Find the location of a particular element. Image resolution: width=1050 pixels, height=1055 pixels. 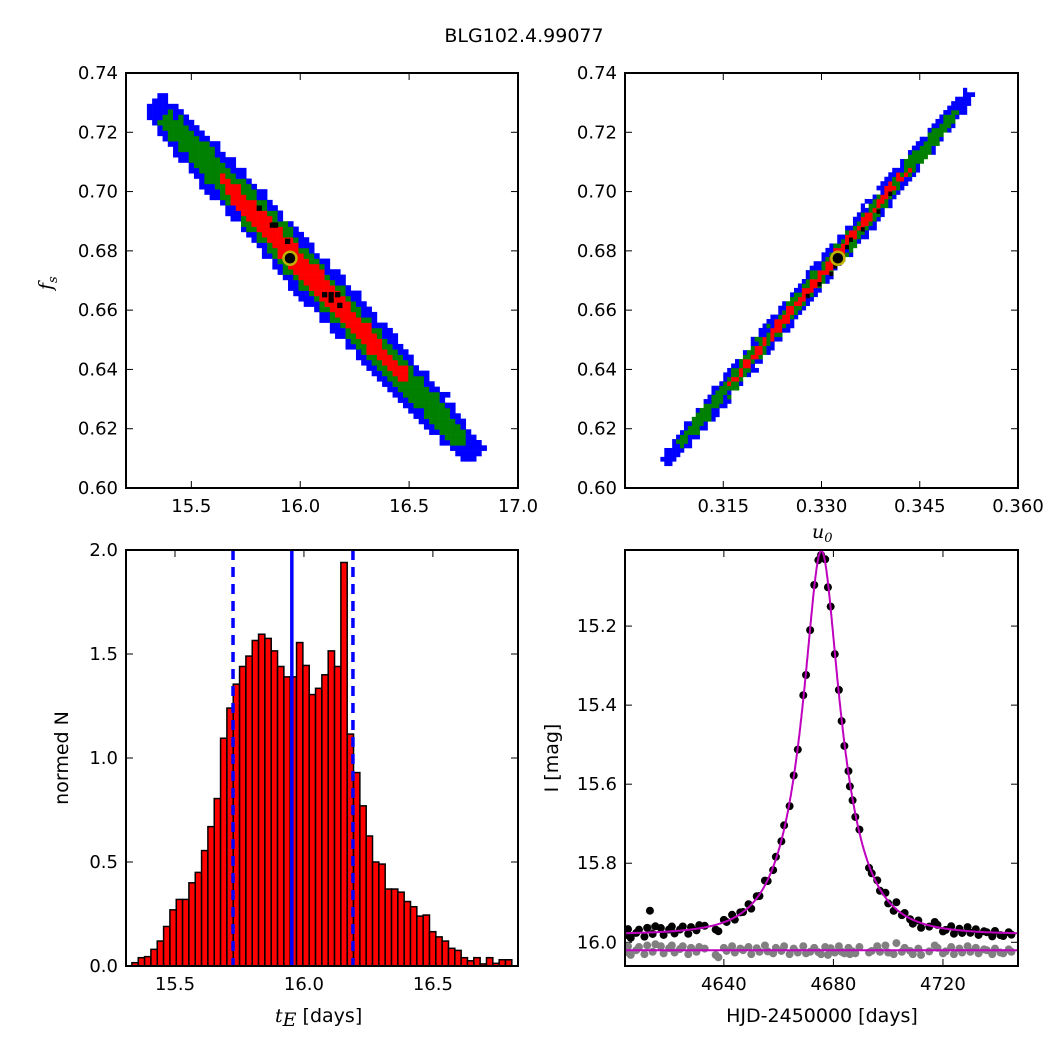

photometry-point is located at coordinates (921, 927).